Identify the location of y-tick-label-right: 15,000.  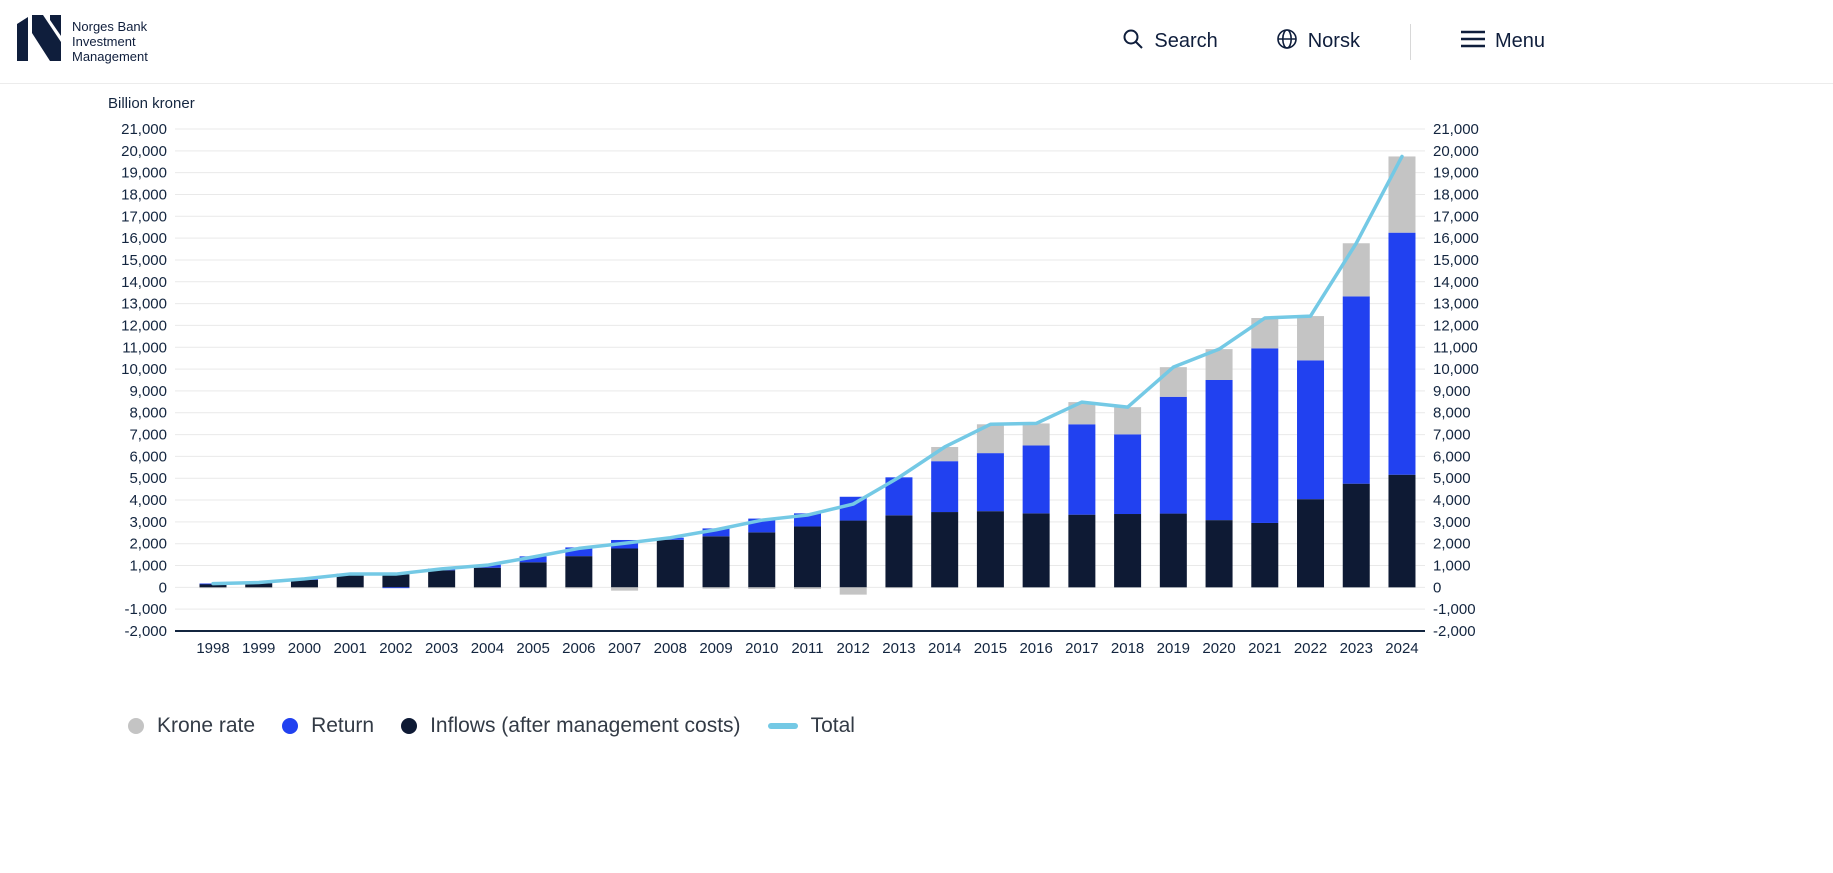
(1456, 260).